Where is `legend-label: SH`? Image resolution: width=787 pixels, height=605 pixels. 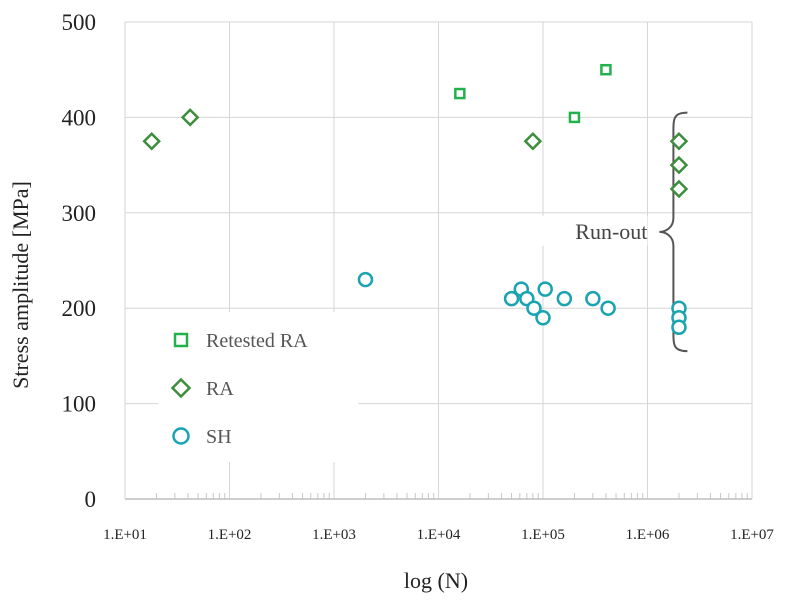
legend-label: SH is located at coordinates (219, 437).